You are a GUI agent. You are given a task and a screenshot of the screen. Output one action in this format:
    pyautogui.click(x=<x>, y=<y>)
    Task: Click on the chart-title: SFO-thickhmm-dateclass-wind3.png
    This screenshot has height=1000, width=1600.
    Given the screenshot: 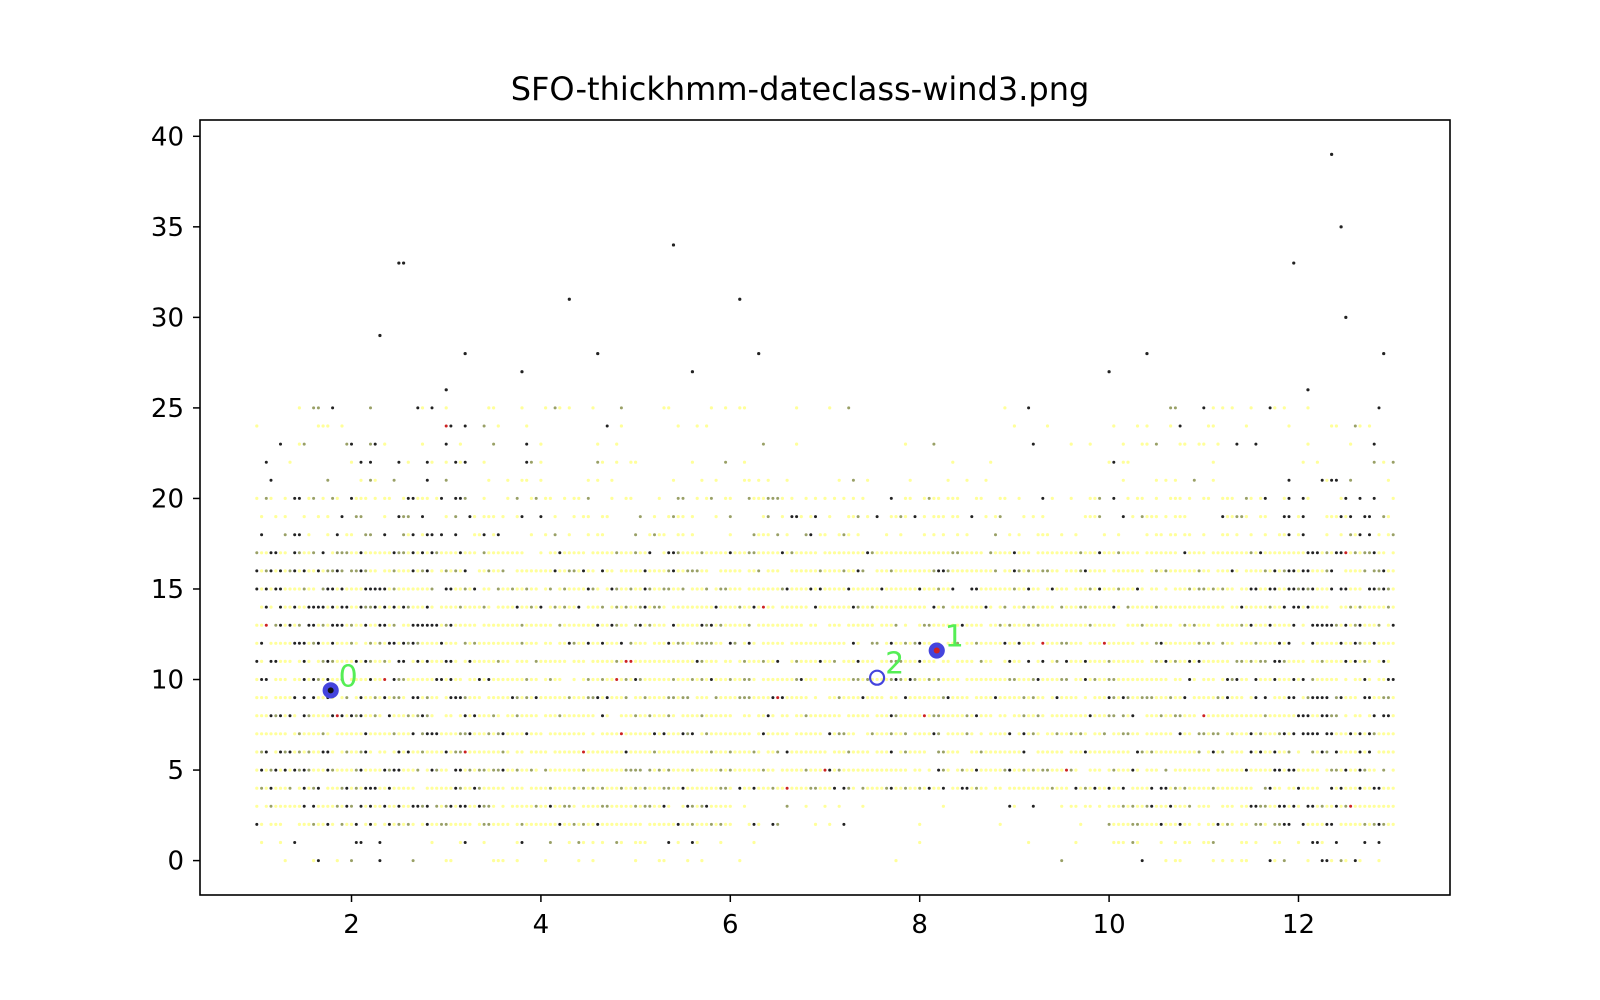 What is the action you would take?
    pyautogui.click(x=800, y=89)
    